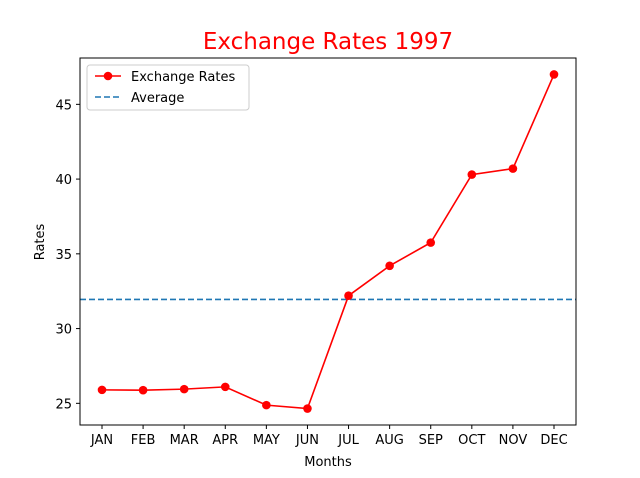  I want to click on legend: Exchange Rates Average, so click(168, 87).